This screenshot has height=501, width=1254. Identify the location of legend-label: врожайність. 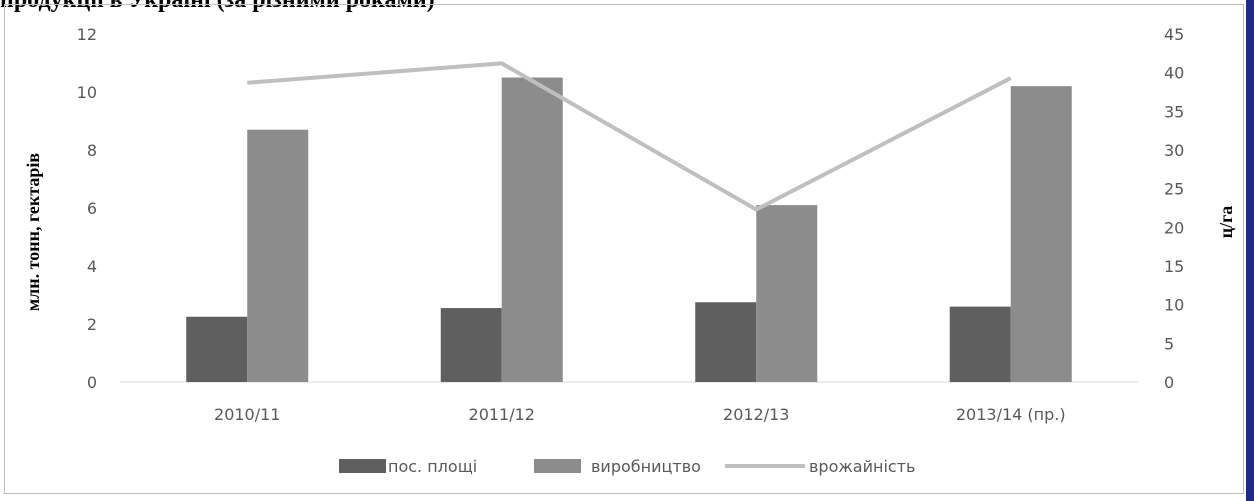
(862, 466).